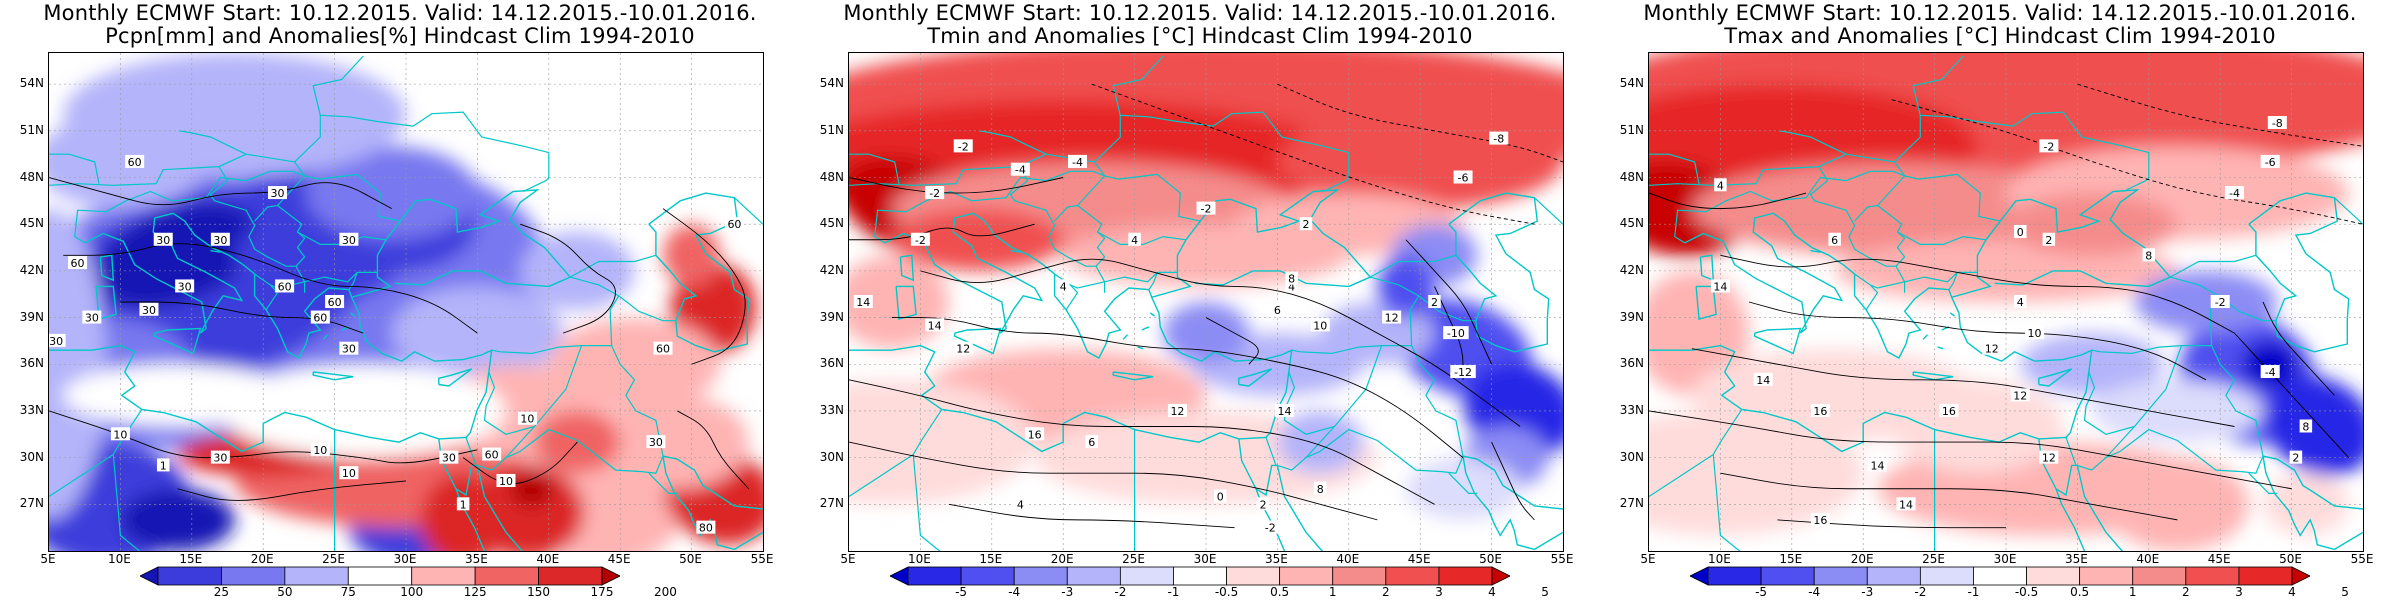 The width and height of the screenshot is (2400, 600). I want to click on colorbar-tick-label: -0.5, so click(1226, 592).